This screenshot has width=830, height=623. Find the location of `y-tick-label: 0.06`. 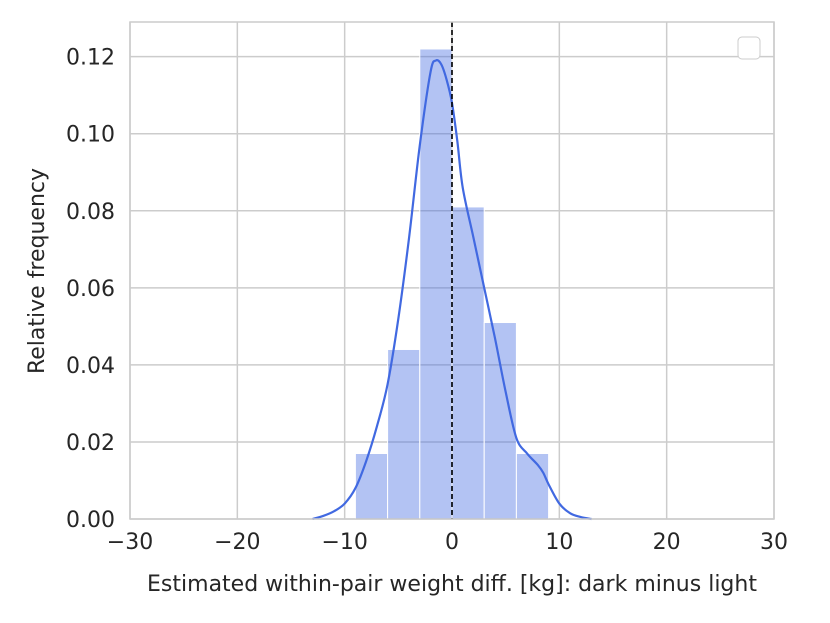

y-tick-label: 0.06 is located at coordinates (90, 289).